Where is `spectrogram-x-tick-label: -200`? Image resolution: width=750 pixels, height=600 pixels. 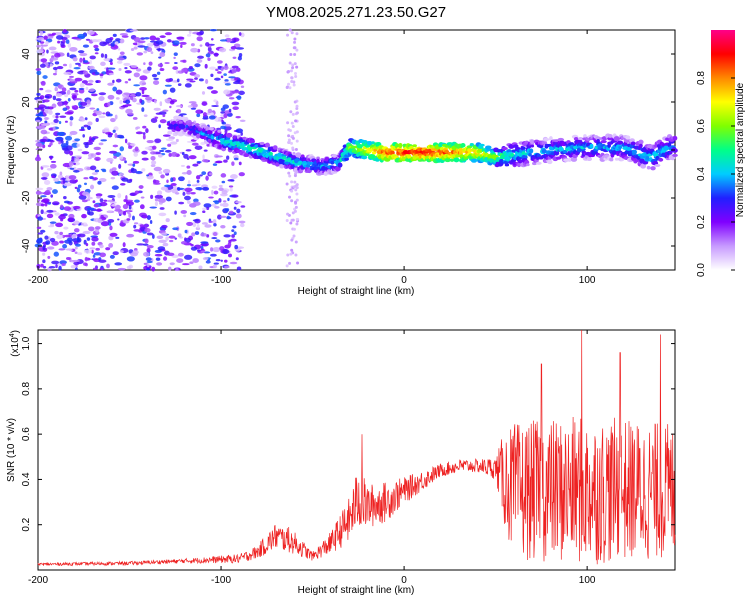 spectrogram-x-tick-label: -200 is located at coordinates (38, 280).